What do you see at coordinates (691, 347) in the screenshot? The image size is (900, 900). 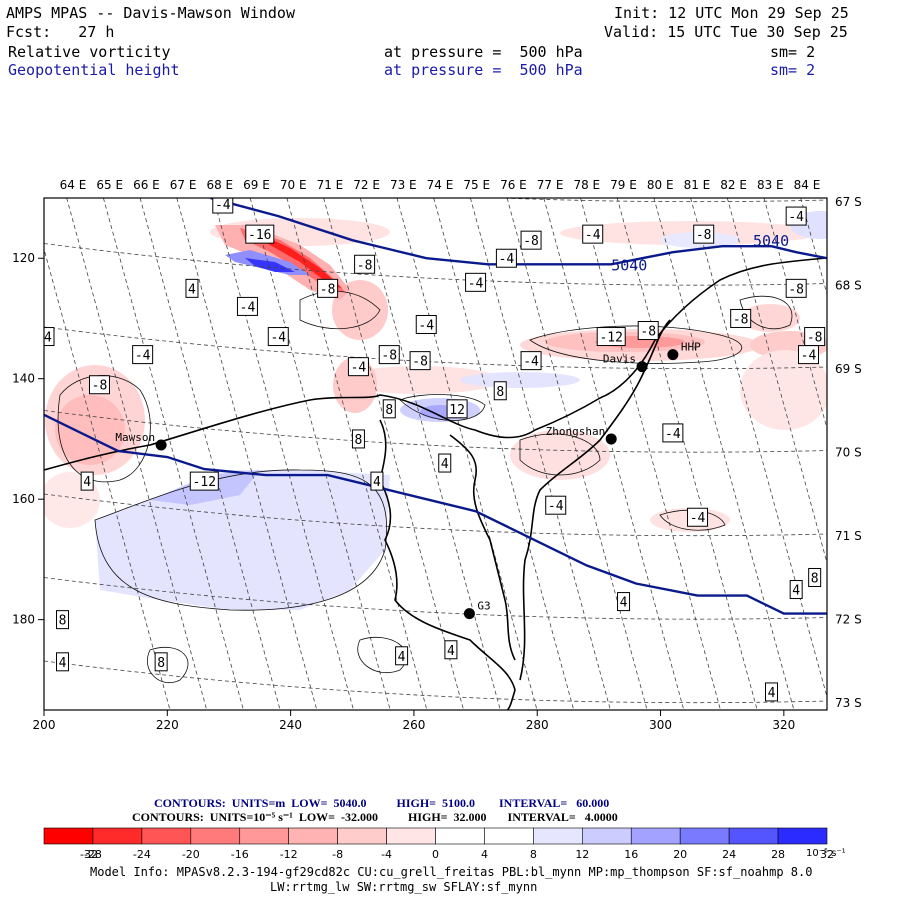 I see `station-label: HHP` at bounding box center [691, 347].